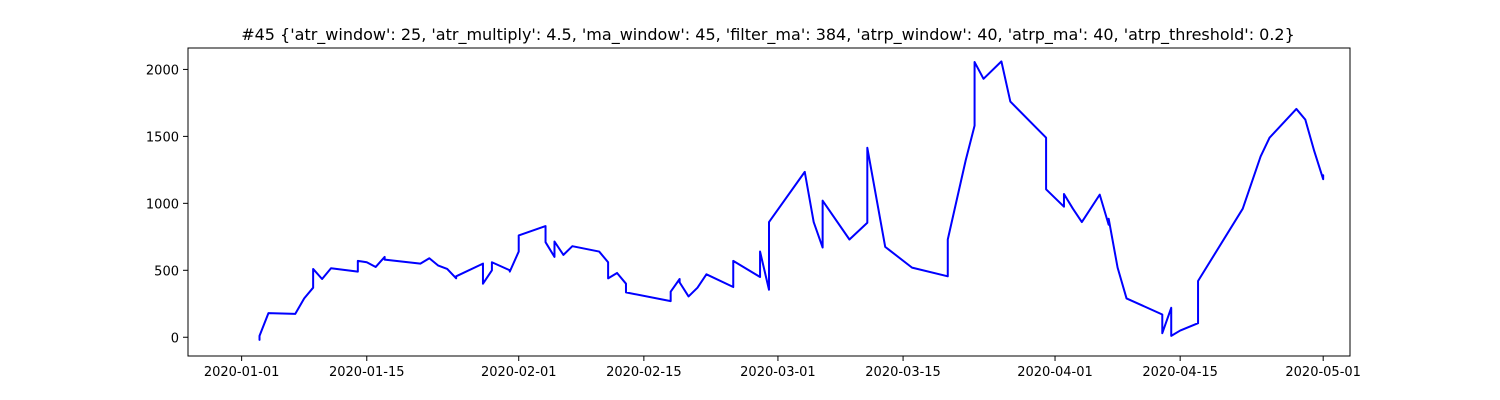 The height and width of the screenshot is (400, 1500). Describe the element at coordinates (1323, 372) in the screenshot. I see `x-tick-label: 2020-05-01` at that location.